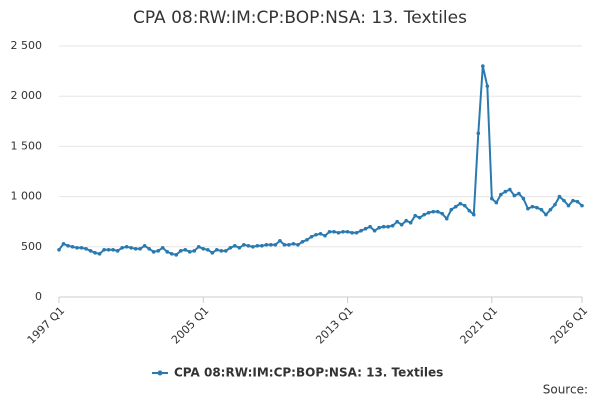 Image resolution: width=600 pixels, height=400 pixels. I want to click on legend-marker, so click(160, 373).